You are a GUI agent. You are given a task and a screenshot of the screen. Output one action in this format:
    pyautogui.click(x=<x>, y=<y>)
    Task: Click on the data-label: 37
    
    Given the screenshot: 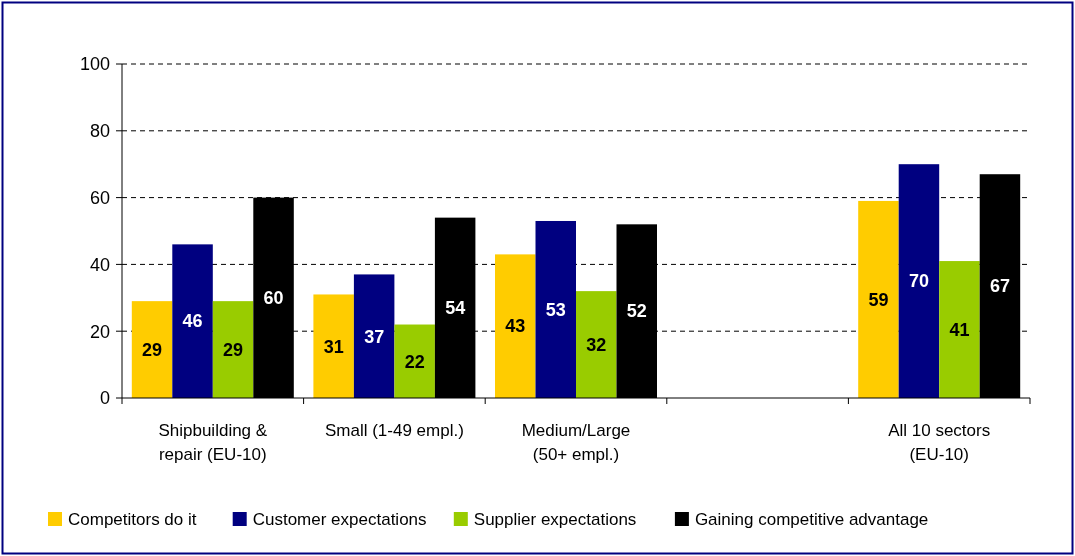 What is the action you would take?
    pyautogui.click(x=374, y=336)
    